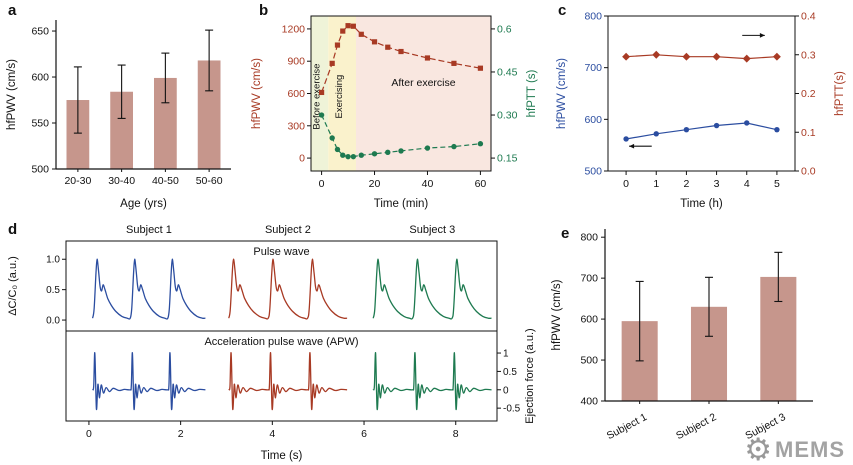 The width and height of the screenshot is (853, 465). What do you see at coordinates (282, 456) in the screenshot?
I see `svg-text: Time (s)` at bounding box center [282, 456].